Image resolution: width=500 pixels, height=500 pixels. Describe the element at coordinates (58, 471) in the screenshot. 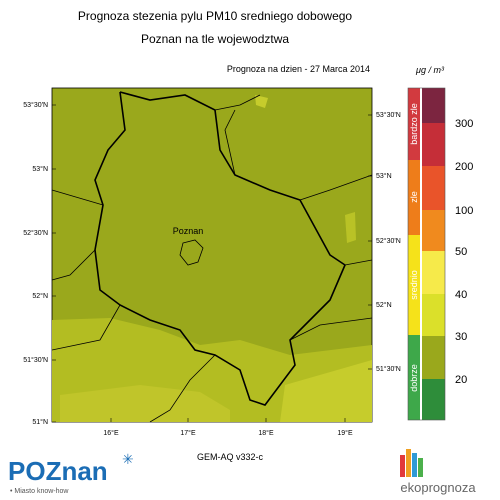

I see `logo-left: POZnan` at that location.